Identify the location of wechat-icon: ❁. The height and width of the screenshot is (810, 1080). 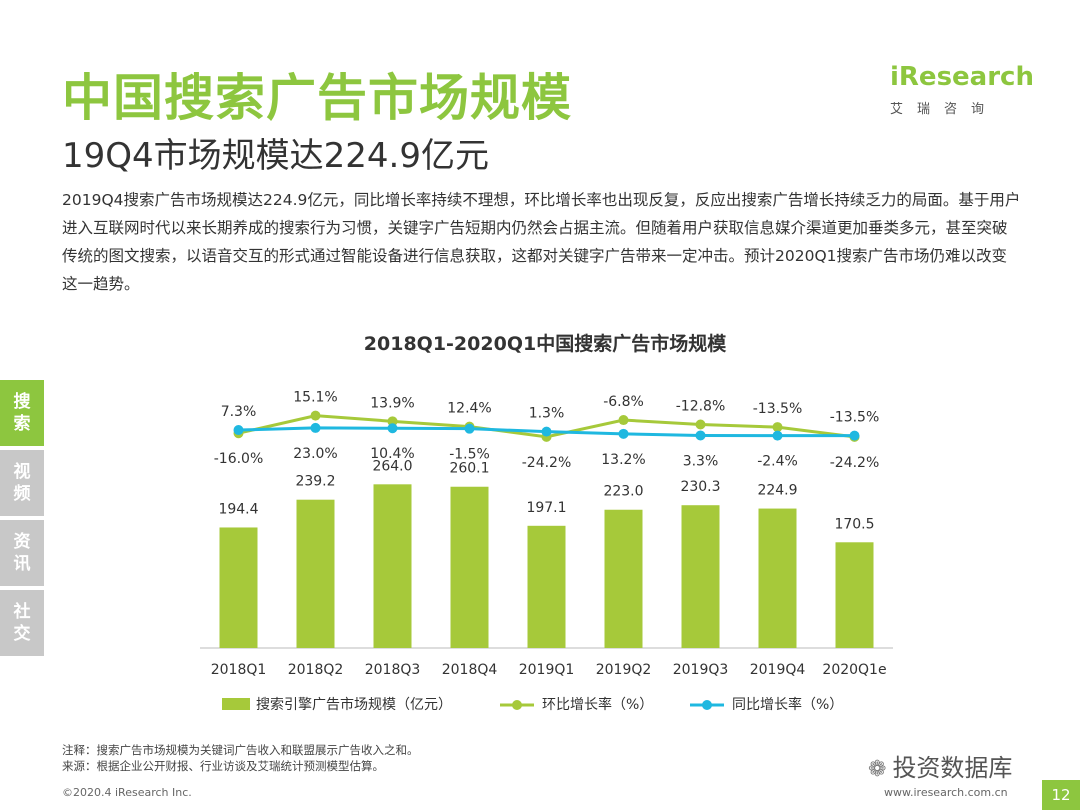
(877, 769).